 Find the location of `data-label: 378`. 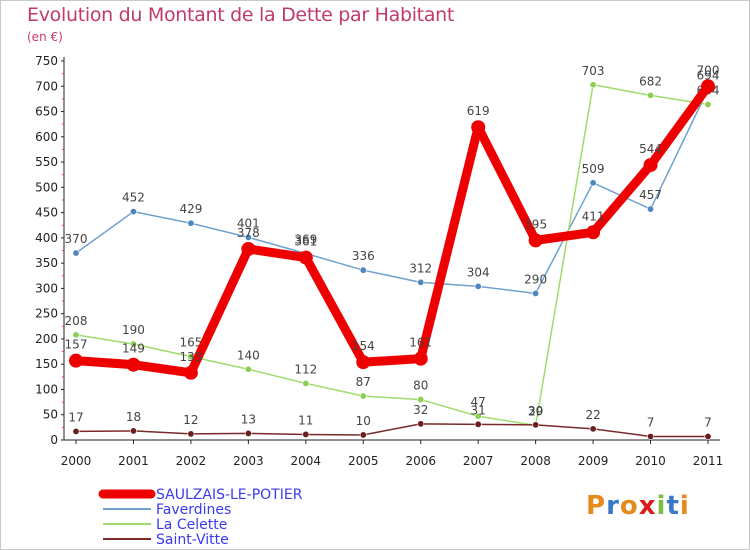

data-label: 378 is located at coordinates (248, 233).